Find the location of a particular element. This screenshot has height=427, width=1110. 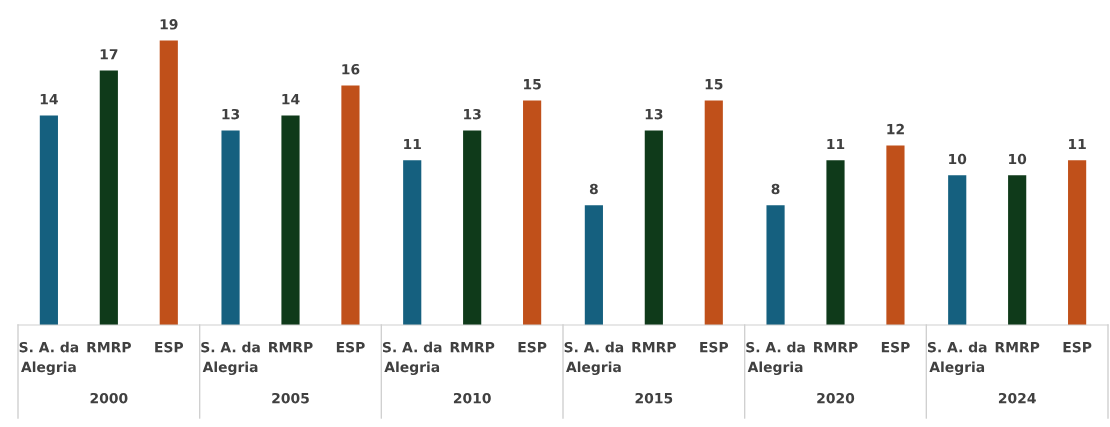

series-label: ESP is located at coordinates (532, 347).